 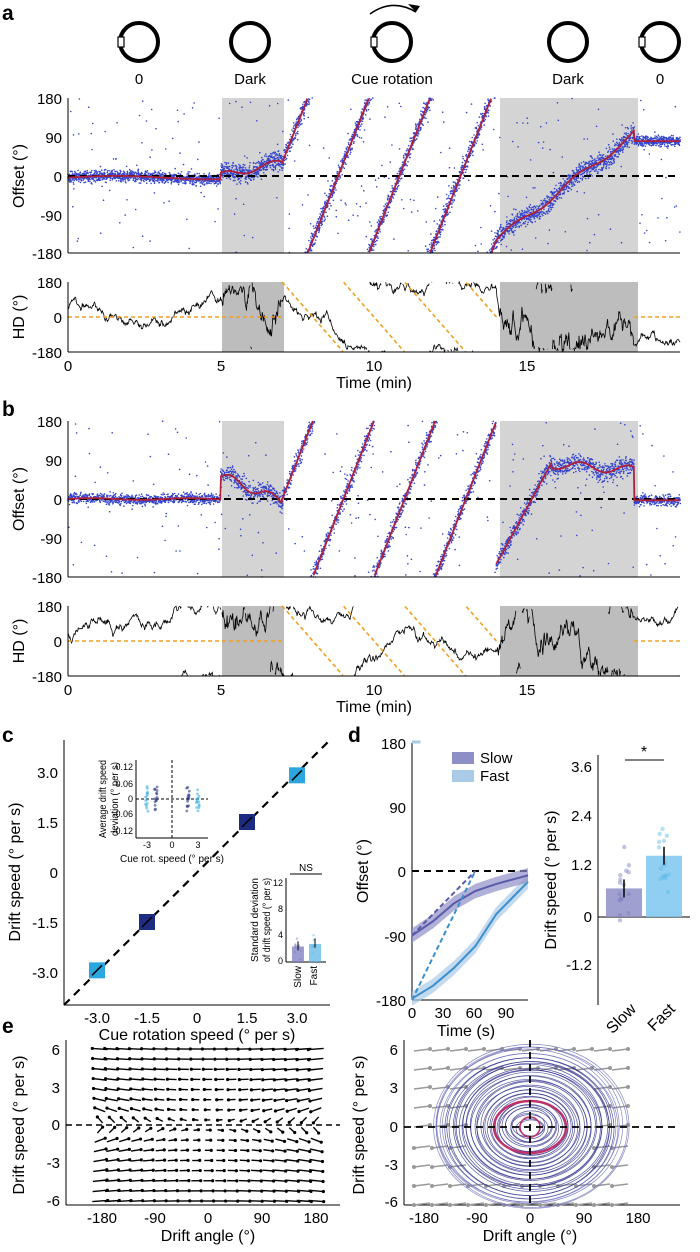 I want to click on panel-a-offset-plot: 180 90 0 -90 -180 Offset (°), so click(x=346, y=177).